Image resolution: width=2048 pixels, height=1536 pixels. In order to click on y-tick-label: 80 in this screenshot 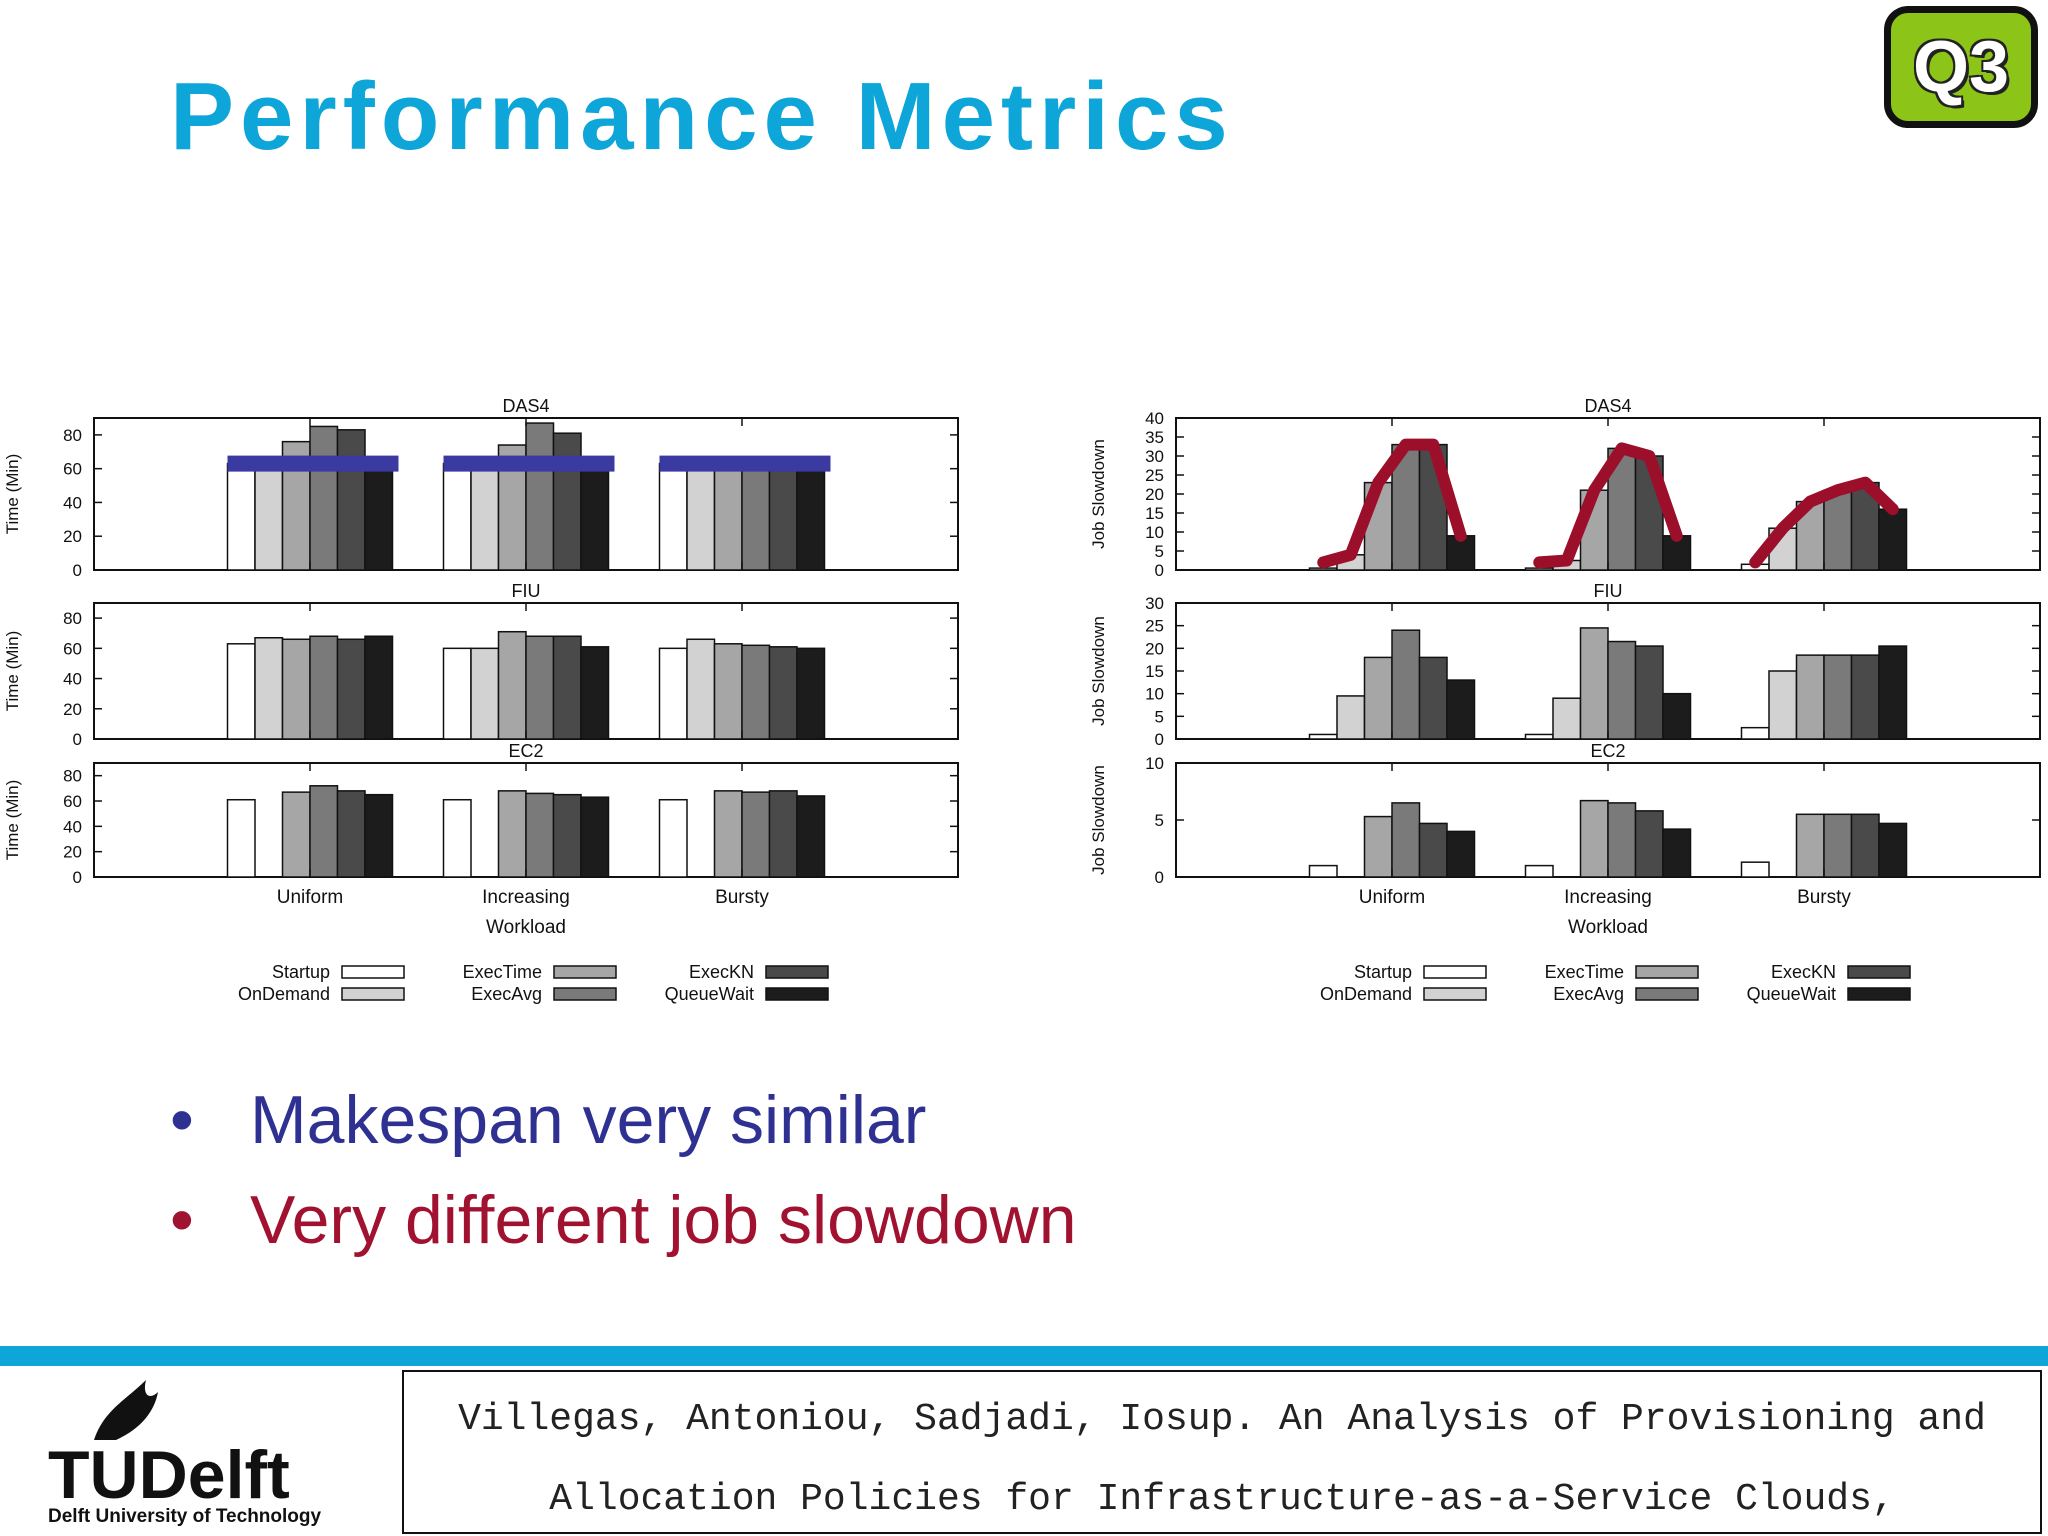, I will do `click(72, 618)`.